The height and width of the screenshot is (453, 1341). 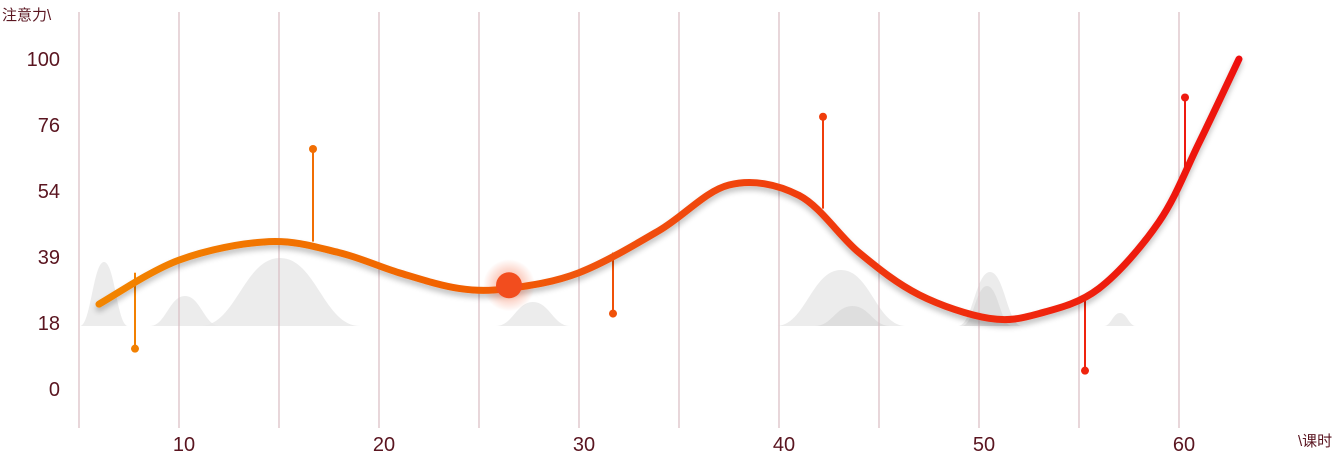 I want to click on x-axis-ticks: 10 20 30 40 50 60, so click(x=684, y=443).